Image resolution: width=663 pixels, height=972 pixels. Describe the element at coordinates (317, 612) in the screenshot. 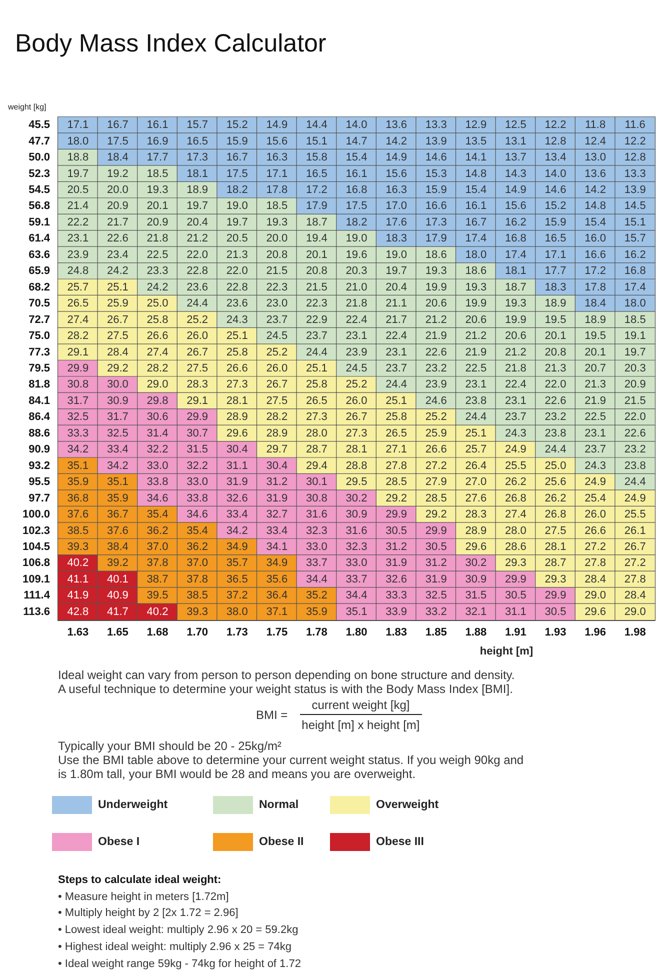

I see `data-label: 35.9` at that location.